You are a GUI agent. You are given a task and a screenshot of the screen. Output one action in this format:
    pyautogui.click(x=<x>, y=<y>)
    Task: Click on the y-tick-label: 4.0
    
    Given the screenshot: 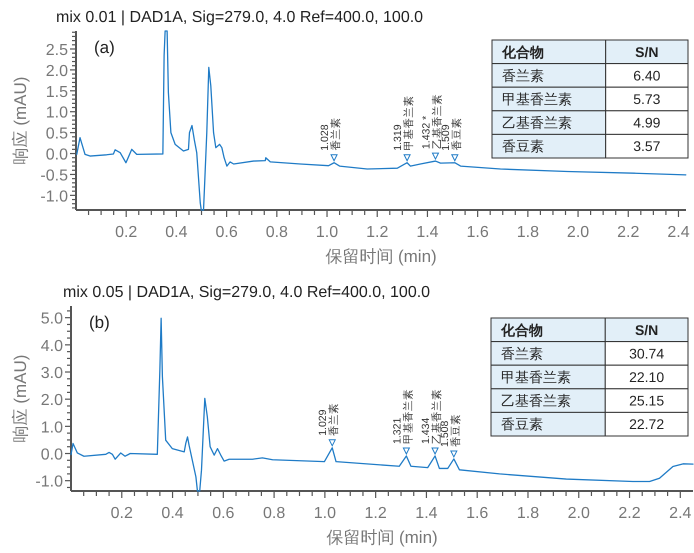 What is the action you would take?
    pyautogui.click(x=52, y=346)
    